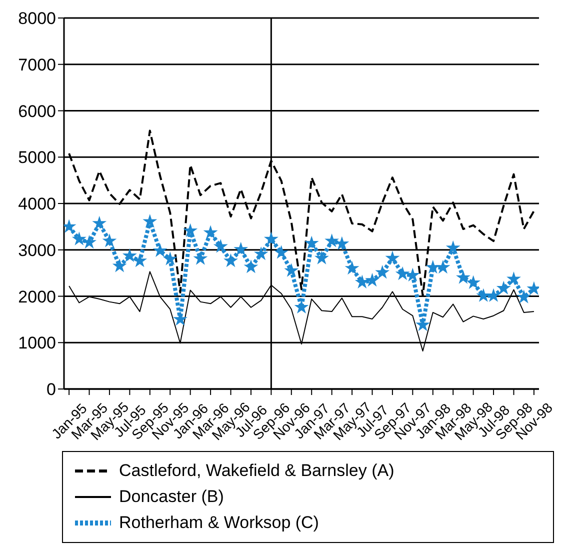 The width and height of the screenshot is (561, 551). What do you see at coordinates (37, 250) in the screenshot?
I see `y-tick-label: 3000` at bounding box center [37, 250].